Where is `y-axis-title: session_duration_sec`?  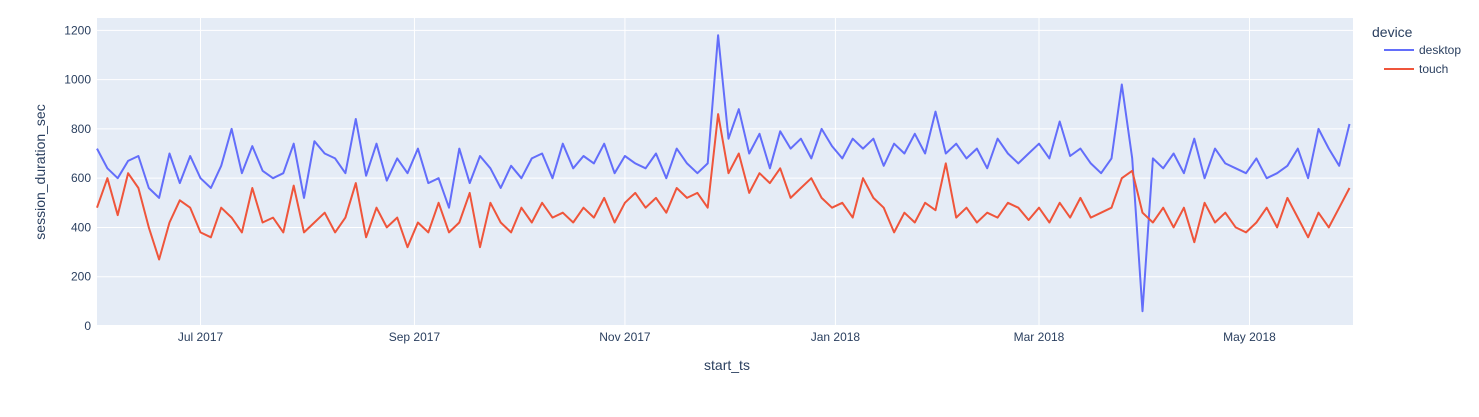
y-axis-title: session_duration_sec is located at coordinates (40, 171).